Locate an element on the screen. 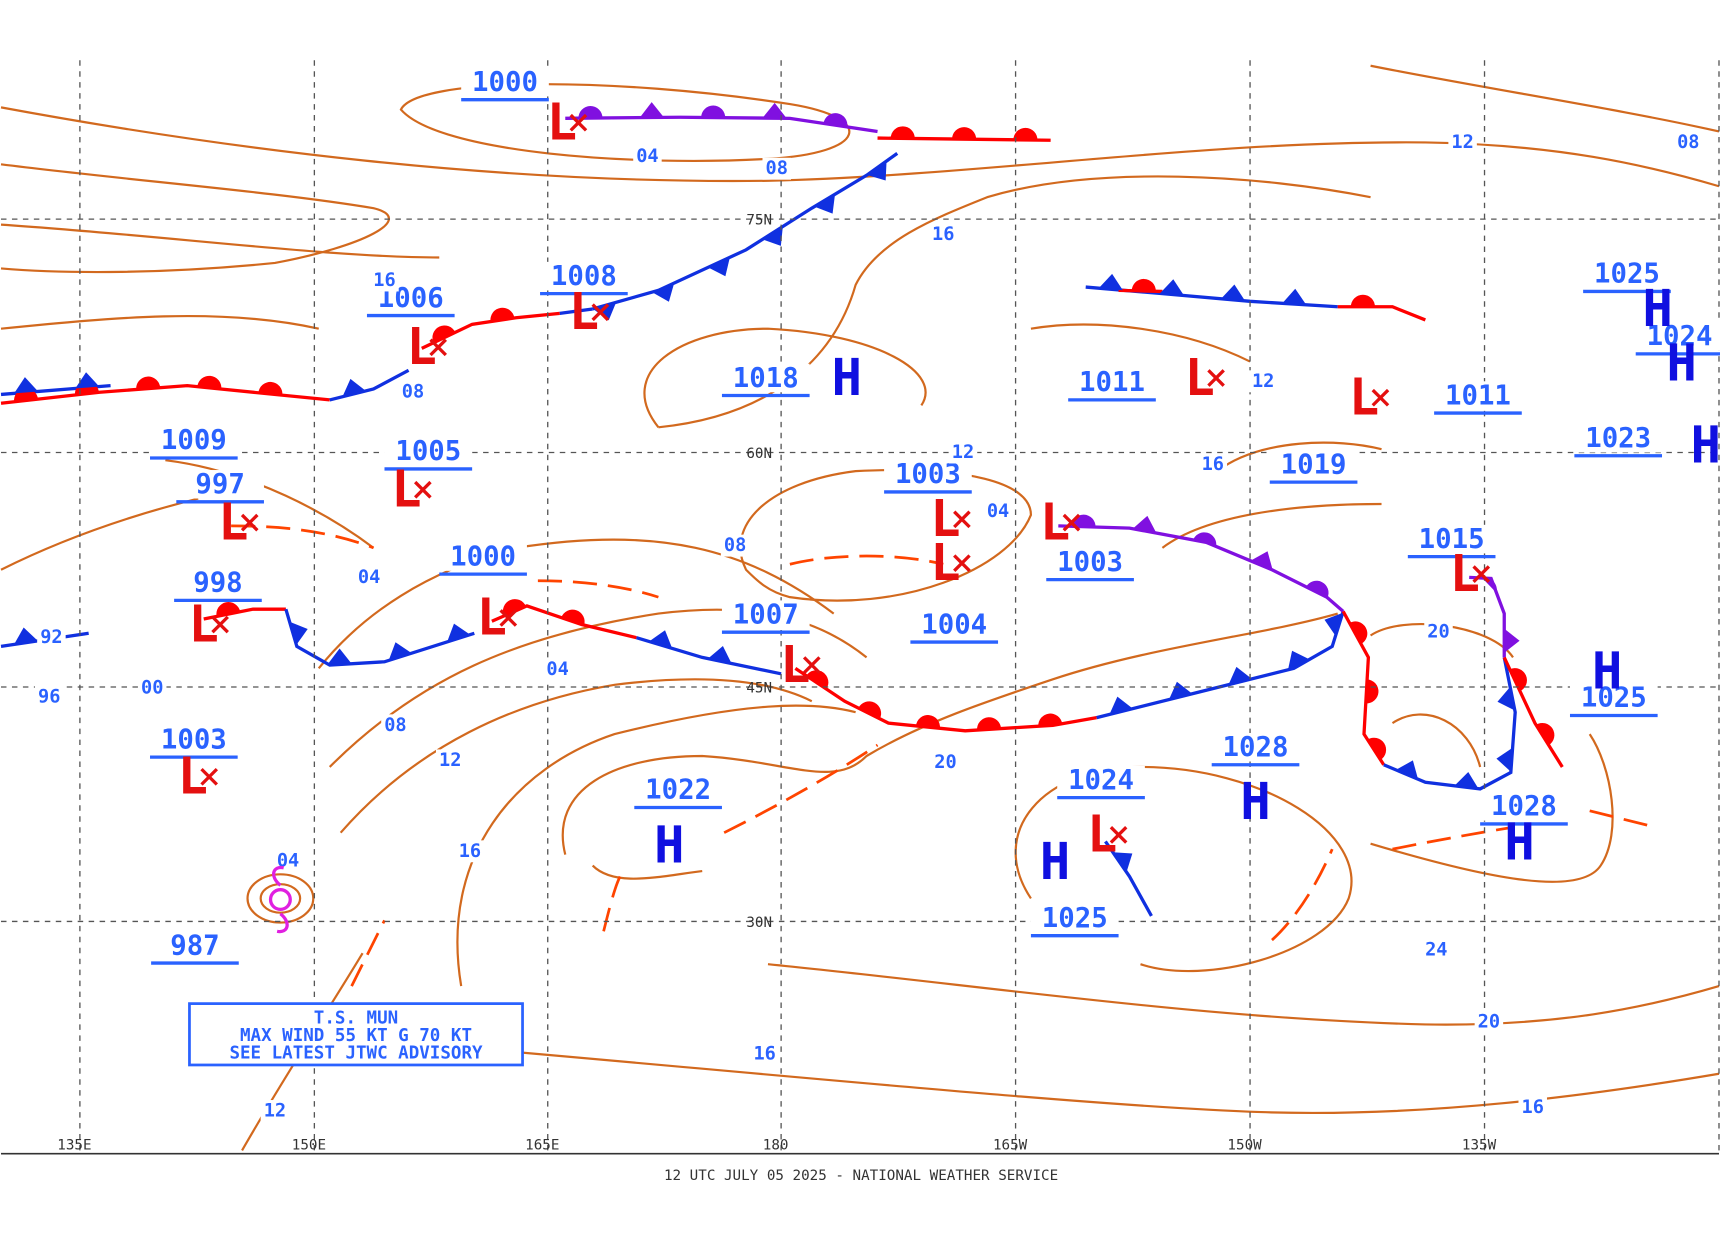 The height and width of the screenshot is (1260, 1720). pressure-label: 987 is located at coordinates (194, 945).